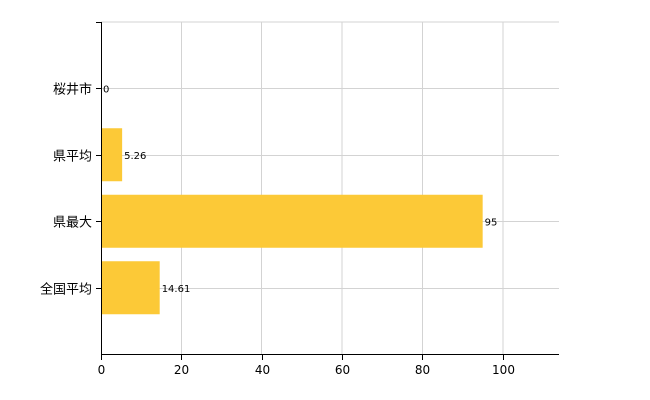  Describe the element at coordinates (176, 289) in the screenshot. I see `data-label: 14.61` at that location.